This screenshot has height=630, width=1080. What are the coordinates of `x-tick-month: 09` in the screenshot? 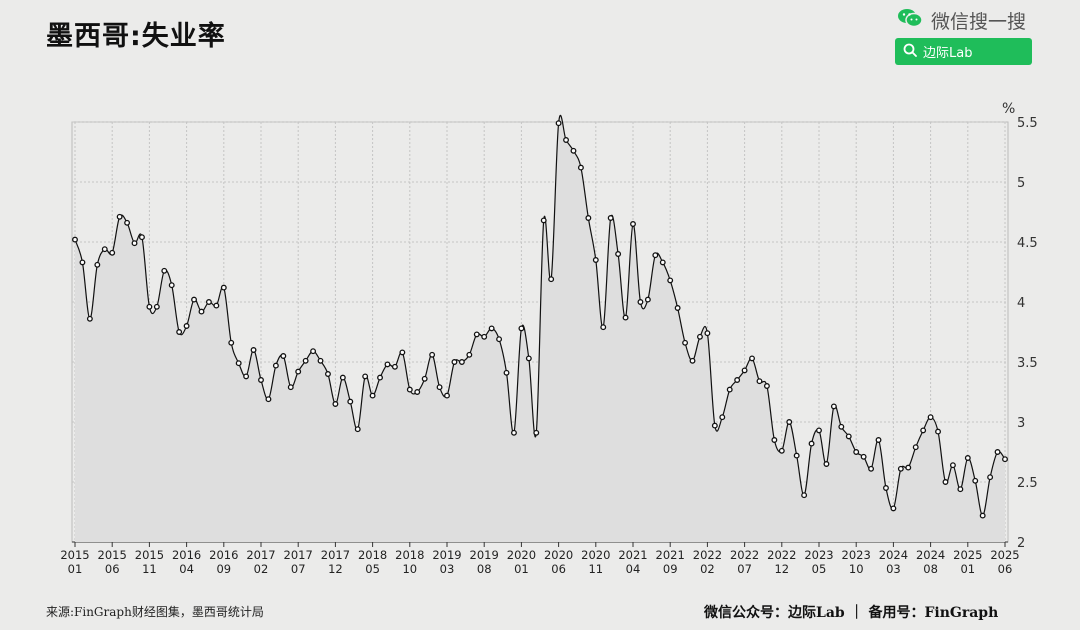 It's located at (223, 569).